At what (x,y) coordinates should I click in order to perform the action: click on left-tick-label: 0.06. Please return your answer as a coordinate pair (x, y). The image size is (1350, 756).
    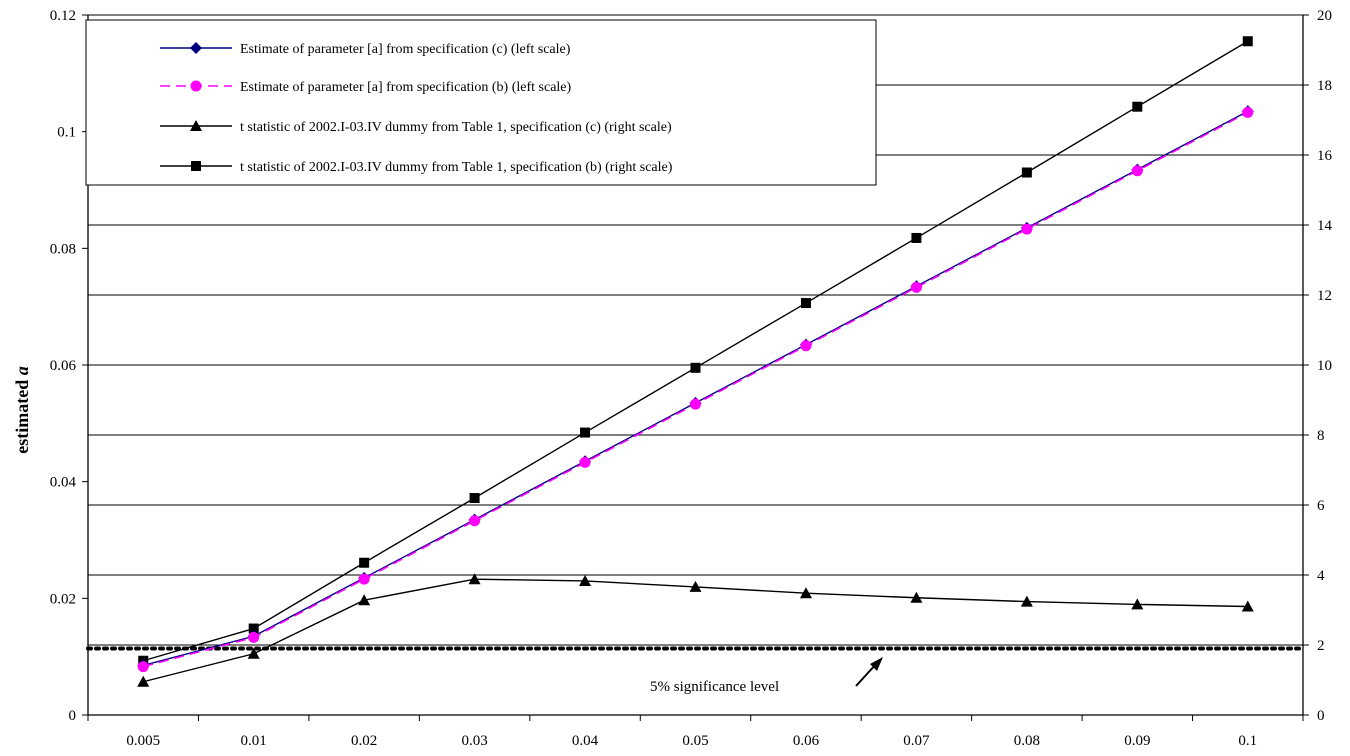
    Looking at the image, I should click on (63, 366).